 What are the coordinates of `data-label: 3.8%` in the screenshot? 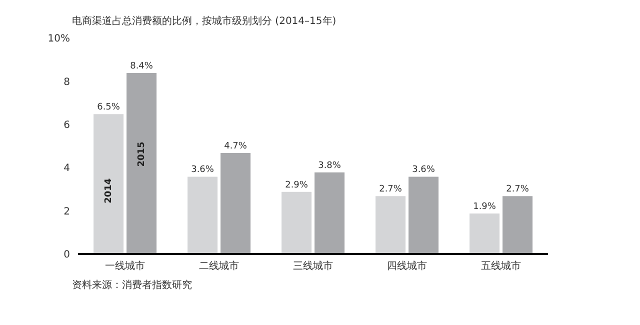 It's located at (330, 165).